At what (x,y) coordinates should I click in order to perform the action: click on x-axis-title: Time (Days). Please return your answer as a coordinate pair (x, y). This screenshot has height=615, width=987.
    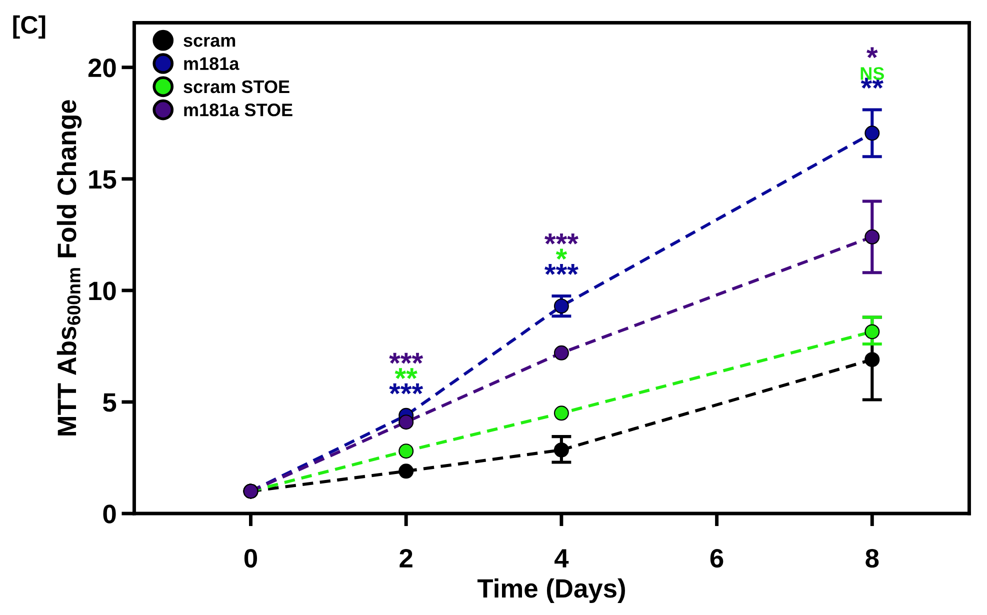
    Looking at the image, I should click on (551, 590).